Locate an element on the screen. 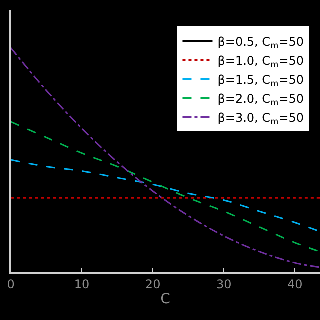  legend-label: β=1.0, C$_{m}$=50 is located at coordinates (261, 62).